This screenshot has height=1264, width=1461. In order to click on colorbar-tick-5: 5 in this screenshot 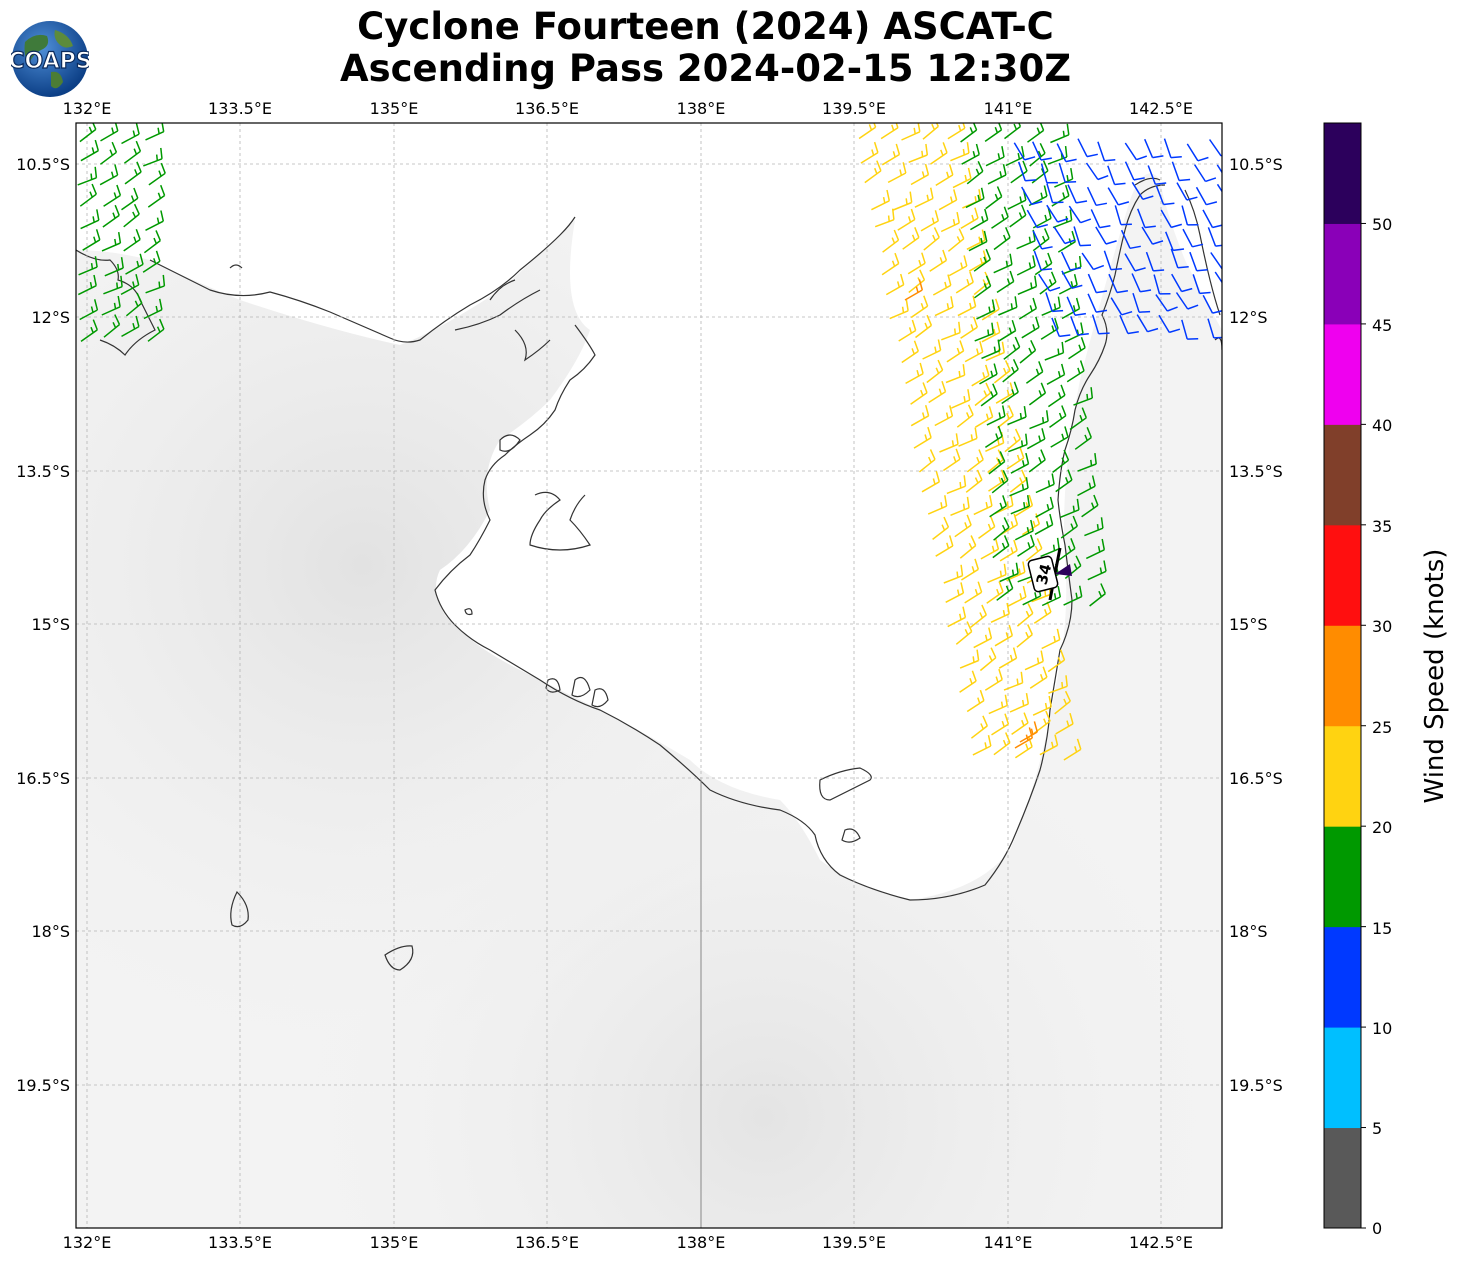, I will do `click(1377, 1128)`.